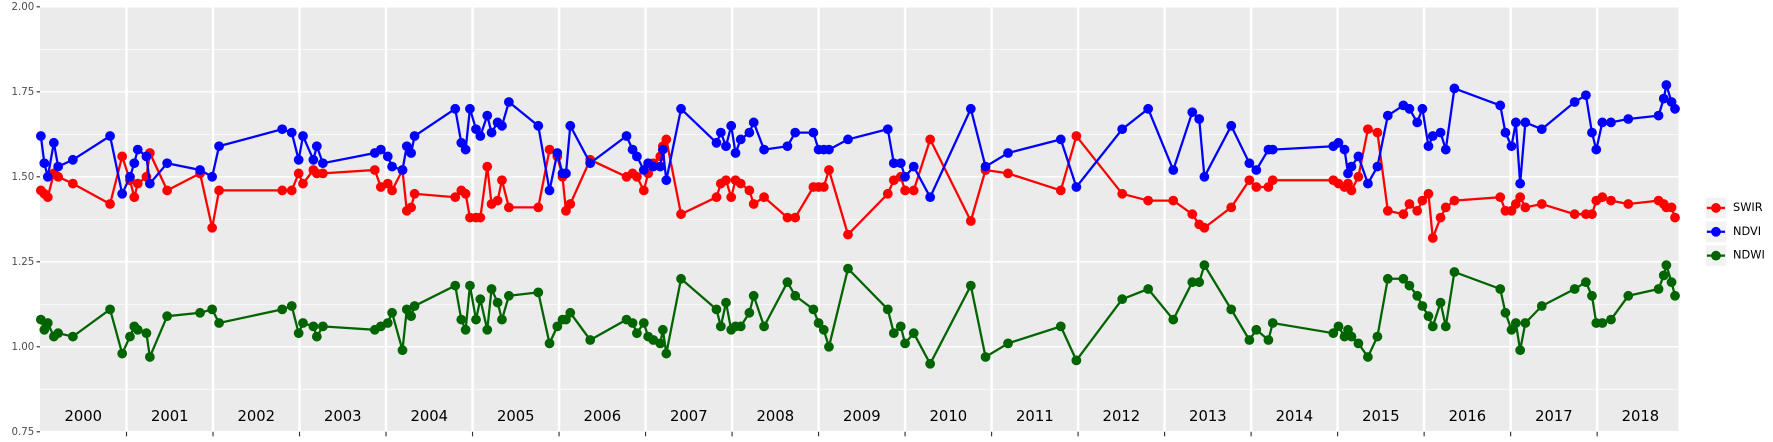 The height and width of the screenshot is (442, 1773). What do you see at coordinates (1208, 416) in the screenshot?
I see `year-label: 2013` at bounding box center [1208, 416].